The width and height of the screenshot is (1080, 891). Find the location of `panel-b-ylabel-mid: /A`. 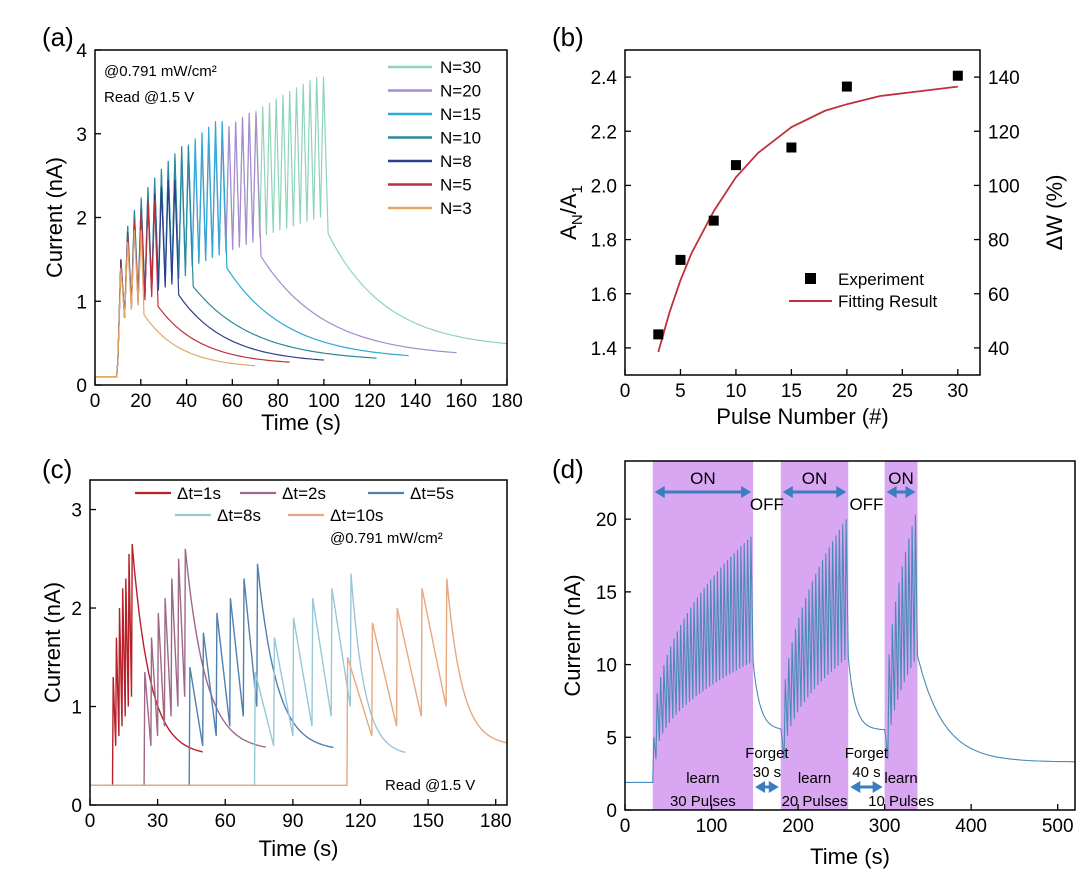

panel-b-ylabel-mid: /A is located at coordinates (568, 203).